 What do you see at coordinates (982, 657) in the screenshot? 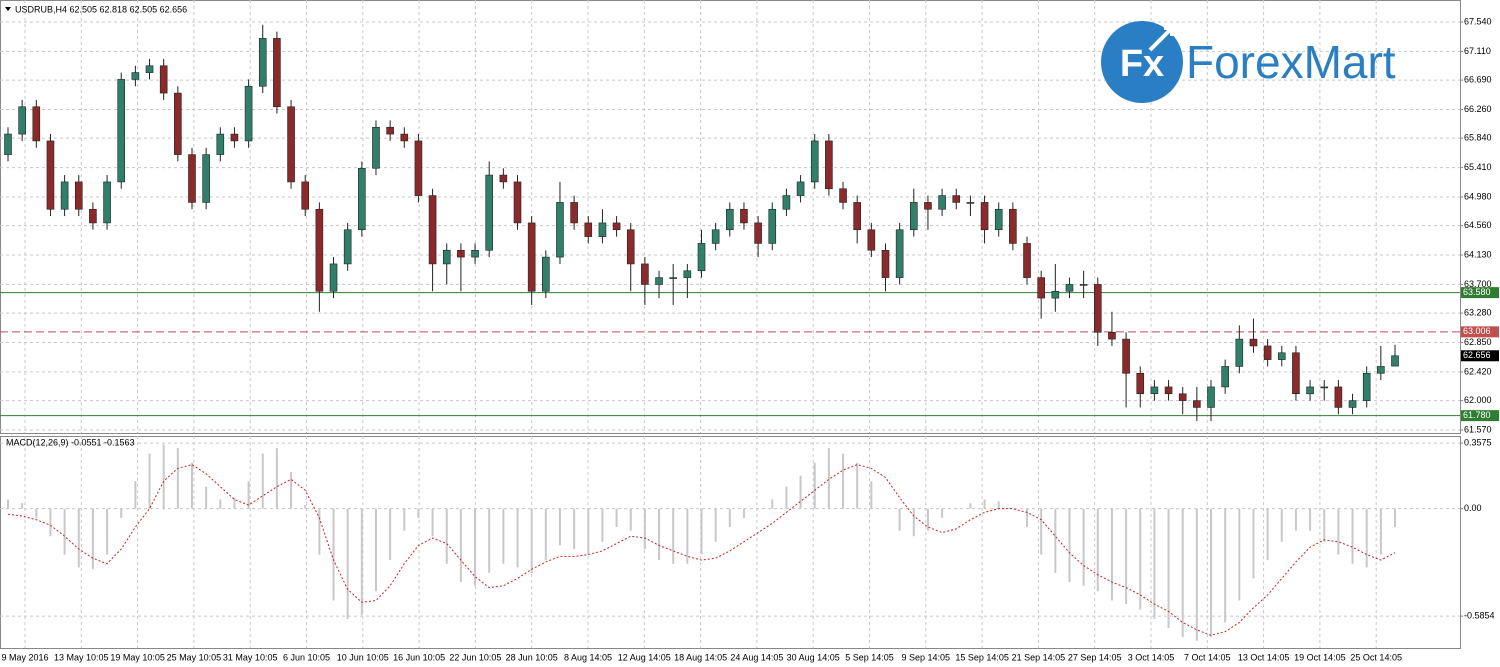
I see `x-tick-label: 15 Sep 14:05` at bounding box center [982, 657].